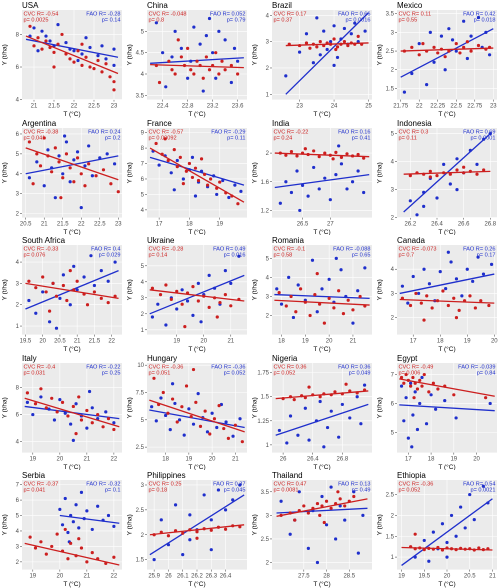 The image size is (500, 588). Describe the element at coordinates (29, 358) in the screenshot. I see `panel-title: Italy` at that location.